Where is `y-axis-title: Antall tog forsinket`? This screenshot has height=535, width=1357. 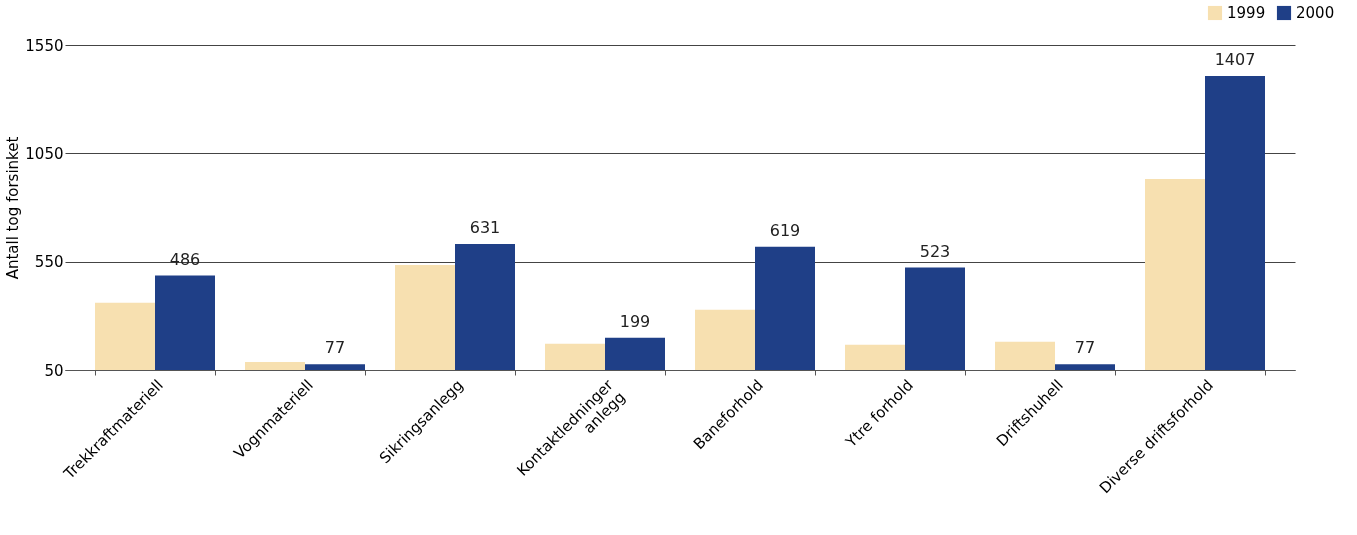 y-axis-title: Antall tog forsinket is located at coordinates (13, 208).